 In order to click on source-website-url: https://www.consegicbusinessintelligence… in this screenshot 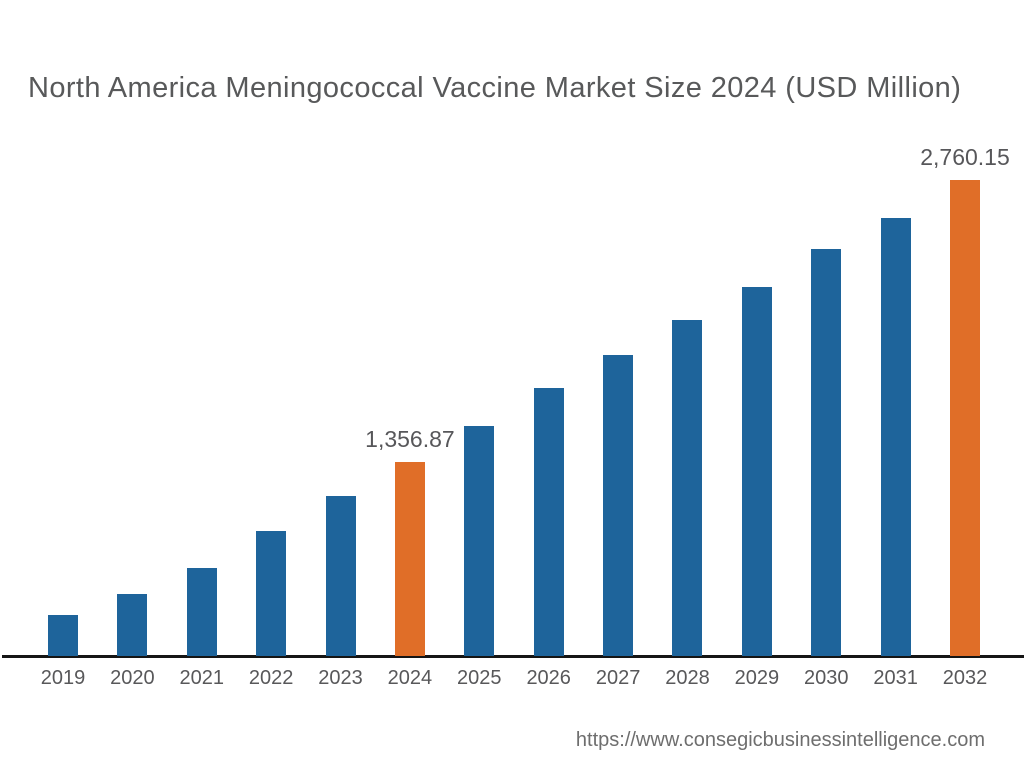, I will do `click(780, 740)`.